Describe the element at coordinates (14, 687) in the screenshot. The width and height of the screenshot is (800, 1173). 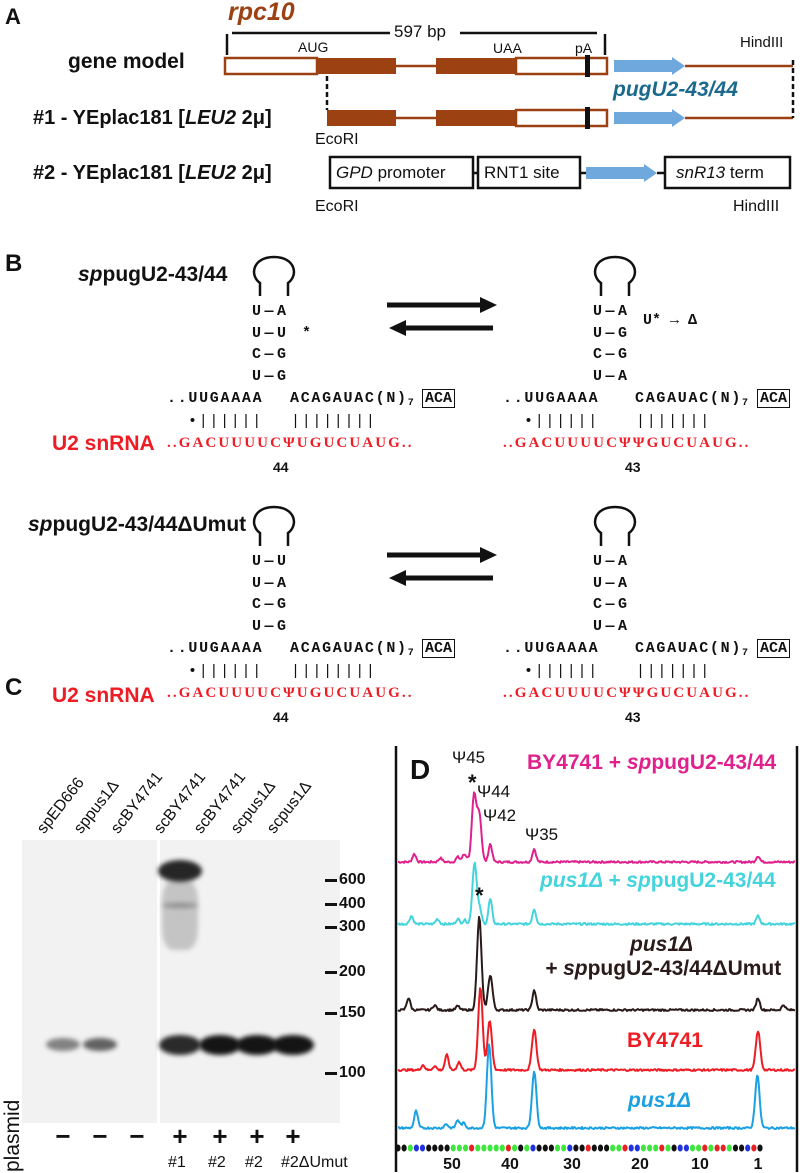
I see `panel-label-c: C` at that location.